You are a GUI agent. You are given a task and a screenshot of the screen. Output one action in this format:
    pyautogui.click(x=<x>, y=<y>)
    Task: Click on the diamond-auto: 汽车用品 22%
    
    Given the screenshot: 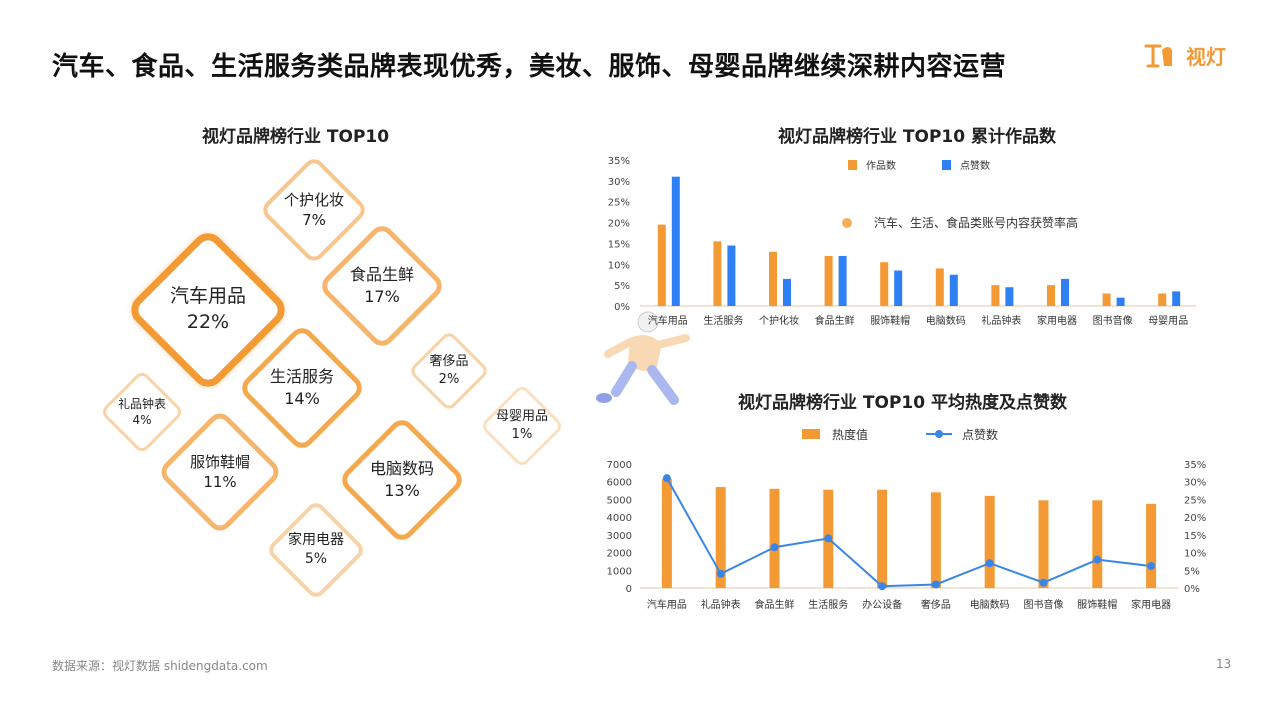 What is the action you would take?
    pyautogui.click(x=208, y=310)
    